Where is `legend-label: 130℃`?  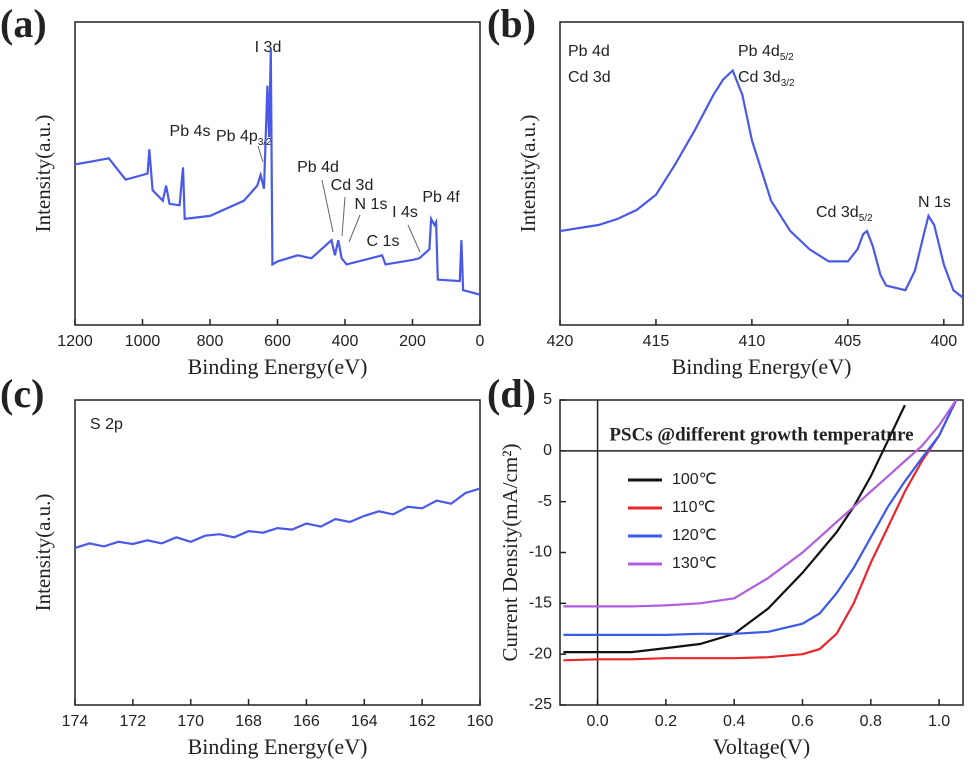 legend-label: 130℃ is located at coordinates (694, 563).